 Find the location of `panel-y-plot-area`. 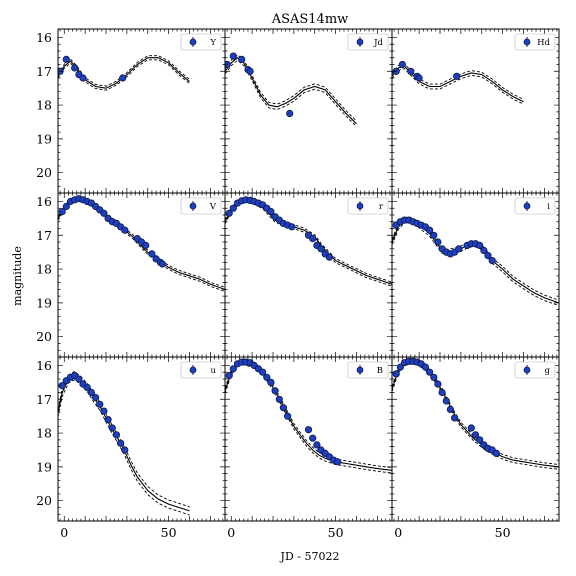

panel-y-plot-area is located at coordinates (124, 73).